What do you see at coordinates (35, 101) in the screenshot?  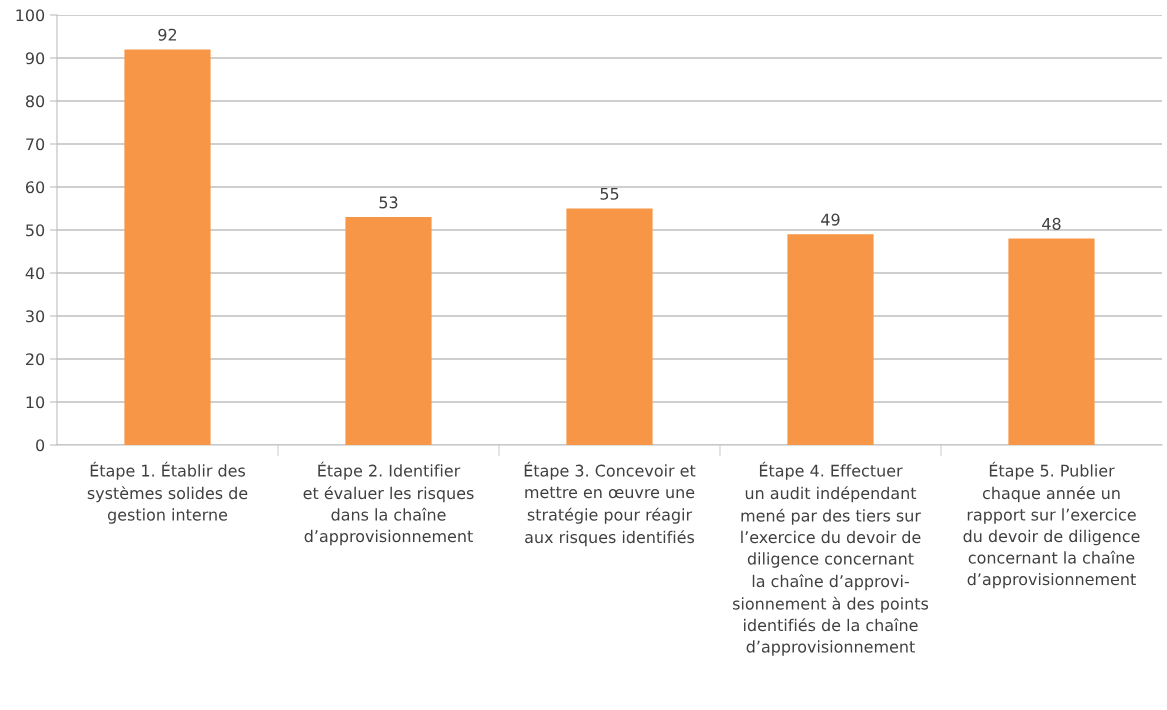 I see `y-tick-label: 80` at bounding box center [35, 101].